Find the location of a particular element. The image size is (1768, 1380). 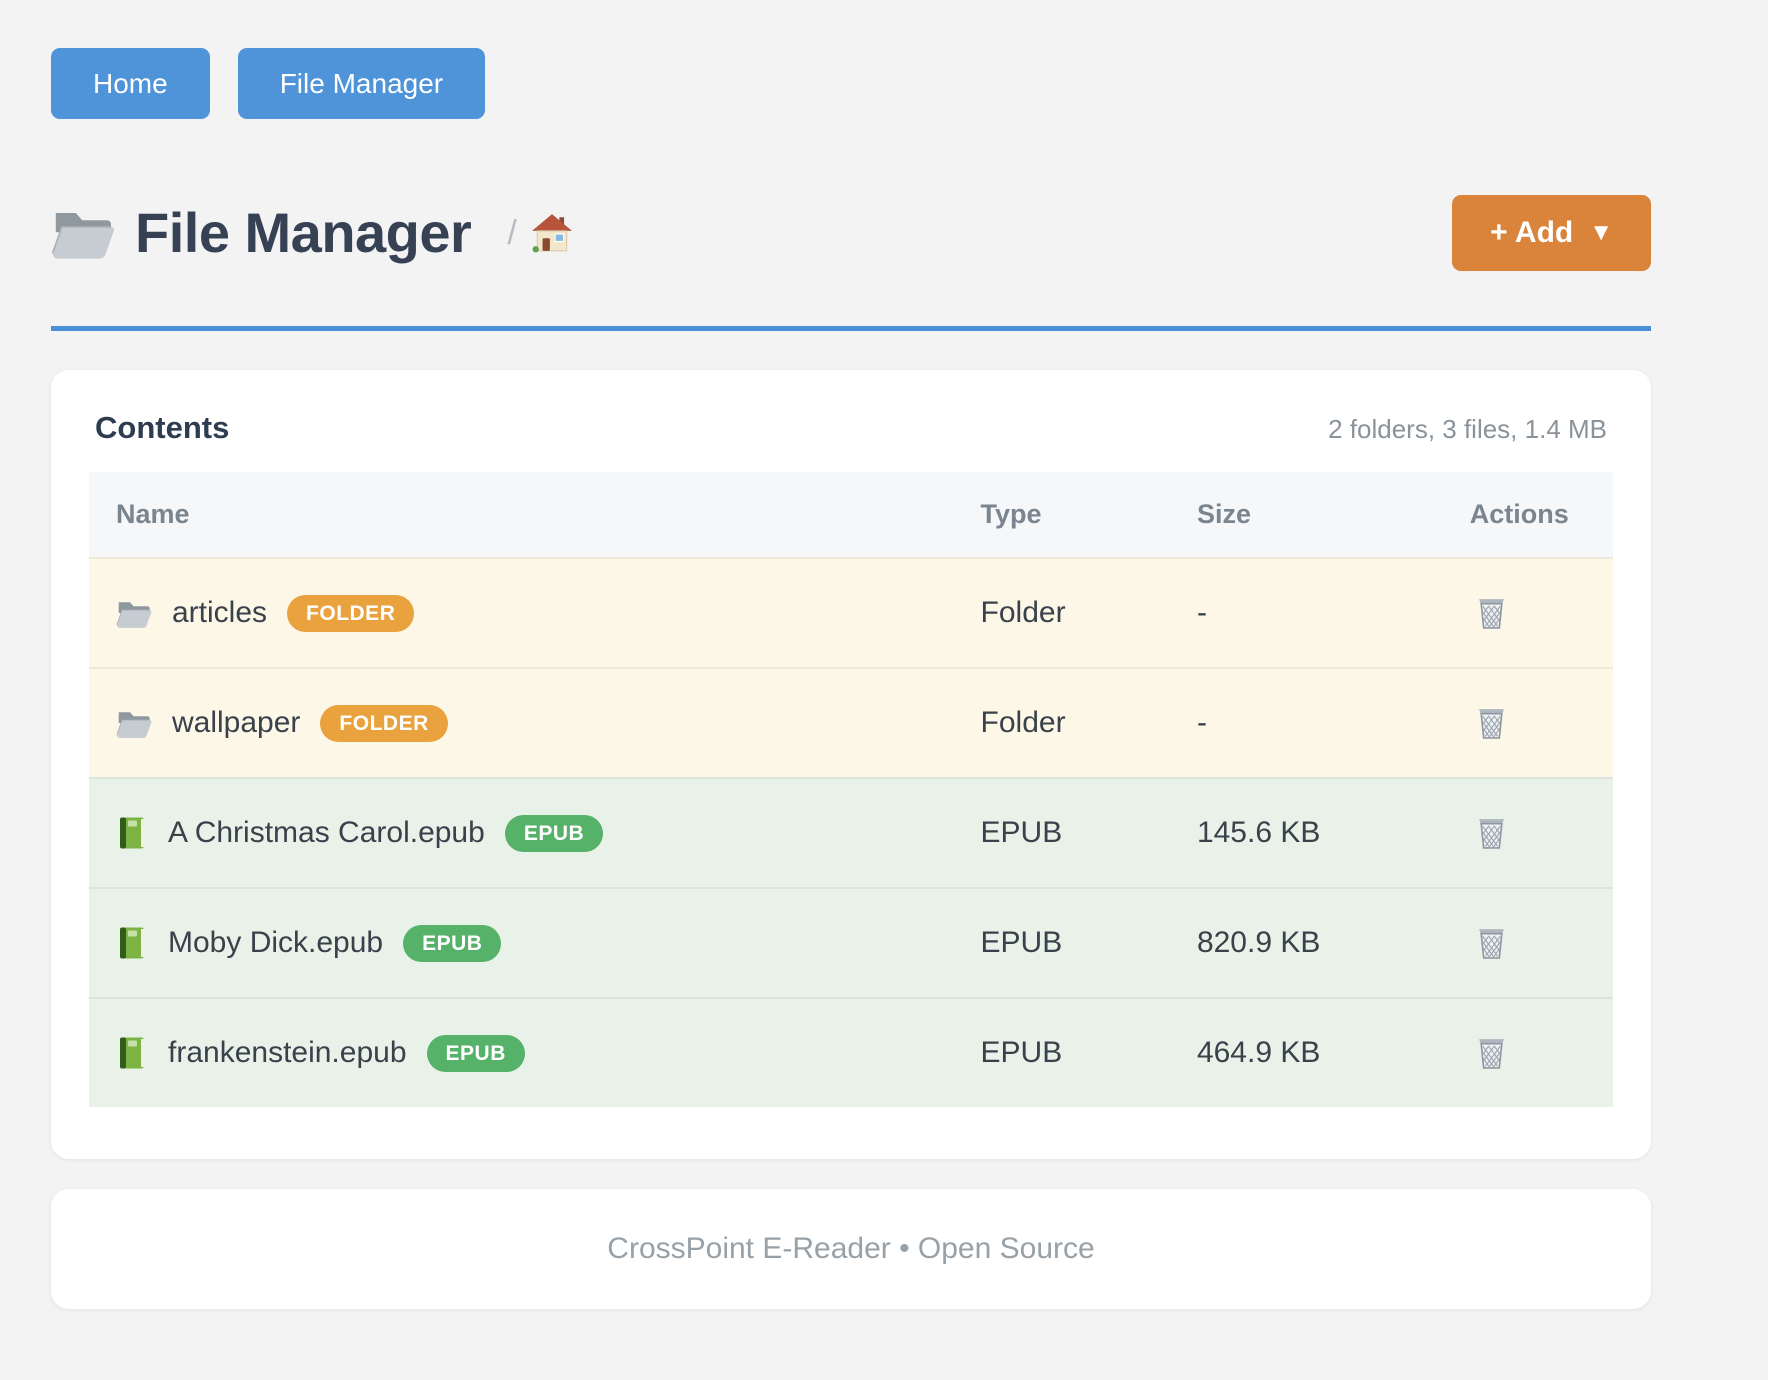

file-manager-button: File Manager is located at coordinates (361, 83).